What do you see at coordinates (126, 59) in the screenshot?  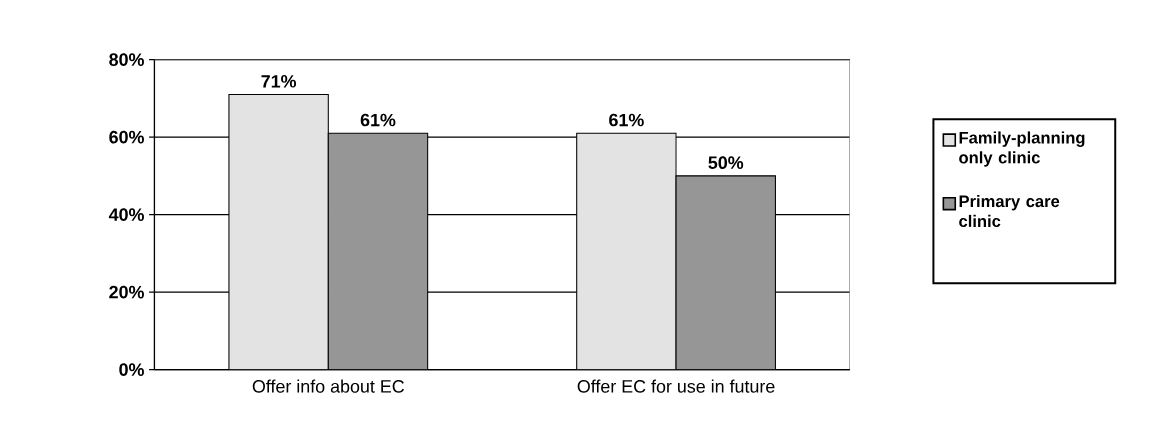 I see `y-tick-label: 80%` at bounding box center [126, 59].